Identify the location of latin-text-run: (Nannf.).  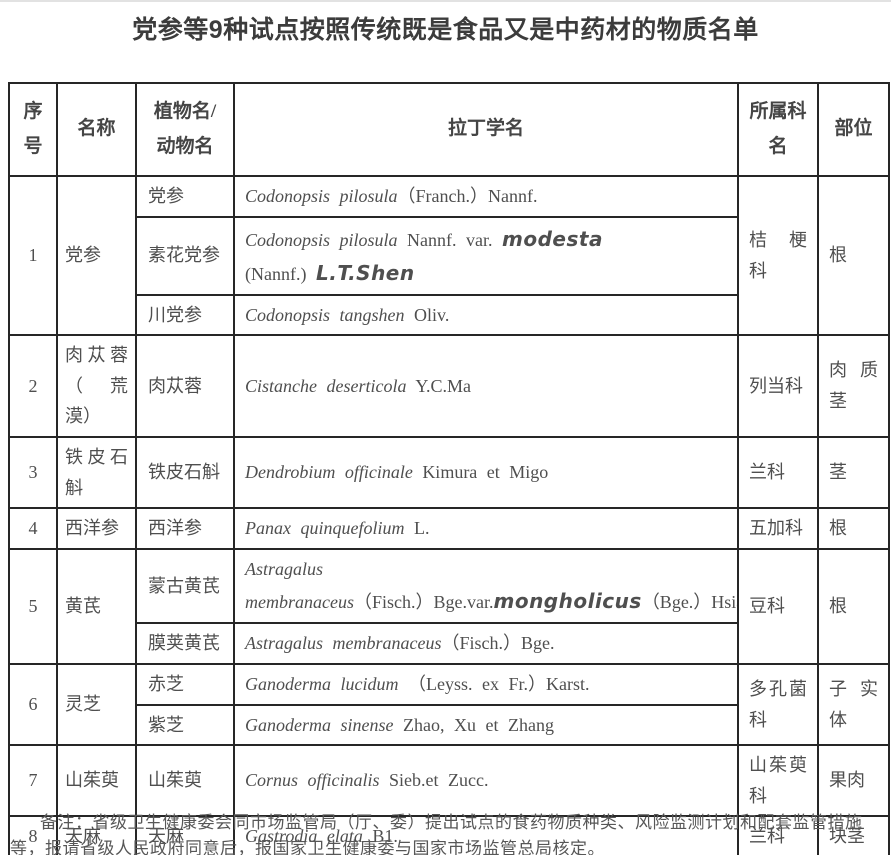
(280, 273).